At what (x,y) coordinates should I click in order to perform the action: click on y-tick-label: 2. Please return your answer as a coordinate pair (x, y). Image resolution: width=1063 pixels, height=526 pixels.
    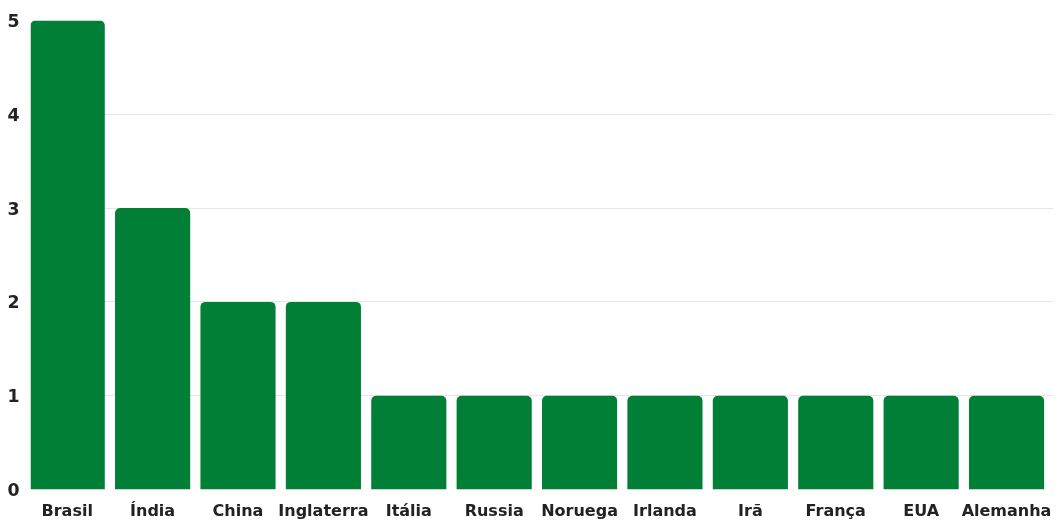
    Looking at the image, I should click on (13, 302).